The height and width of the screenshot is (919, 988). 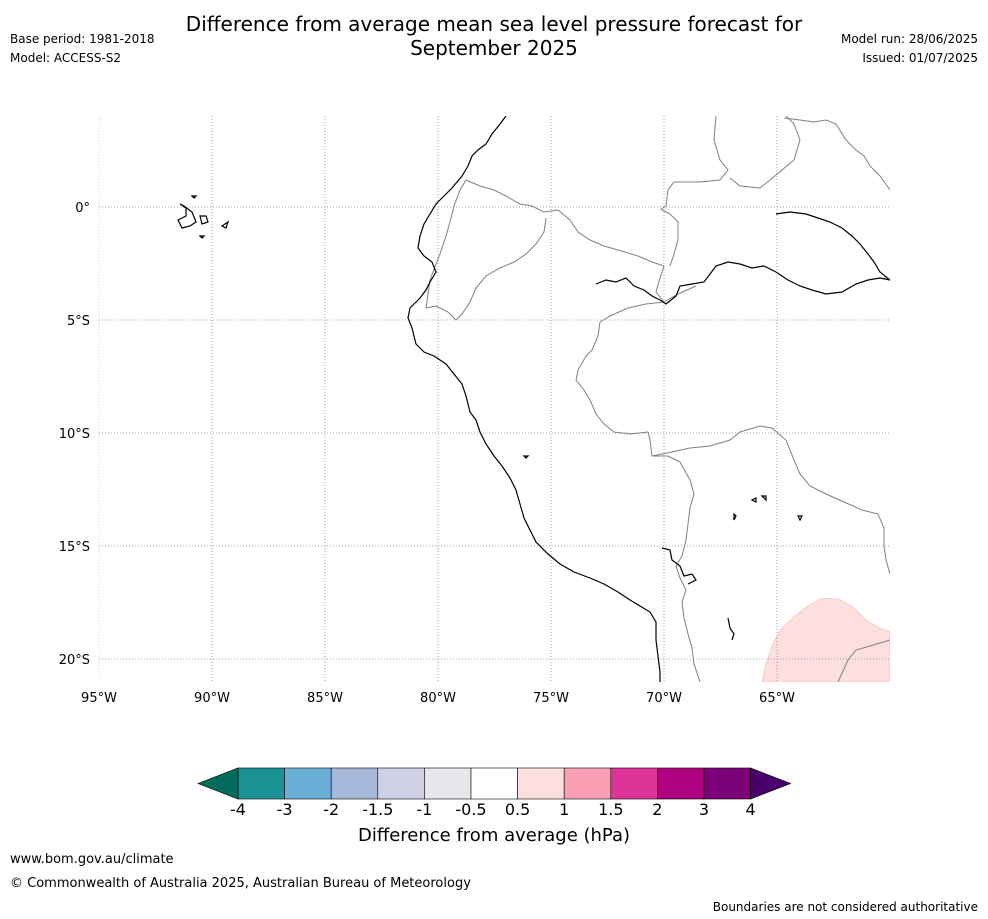 What do you see at coordinates (771, 783) in the screenshot?
I see `colorbar-high-extend` at bounding box center [771, 783].